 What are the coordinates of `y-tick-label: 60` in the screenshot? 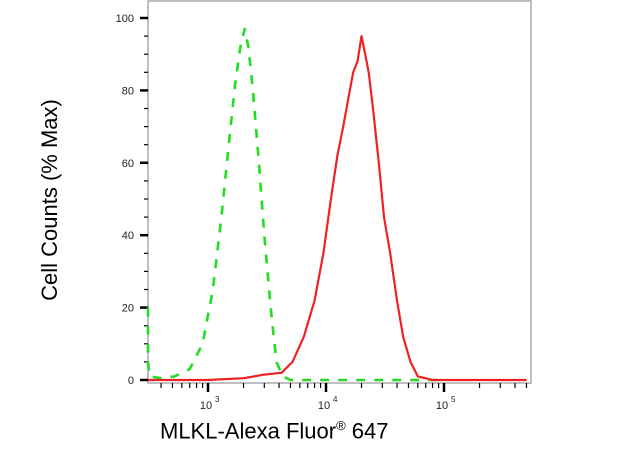 It's located at (128, 164).